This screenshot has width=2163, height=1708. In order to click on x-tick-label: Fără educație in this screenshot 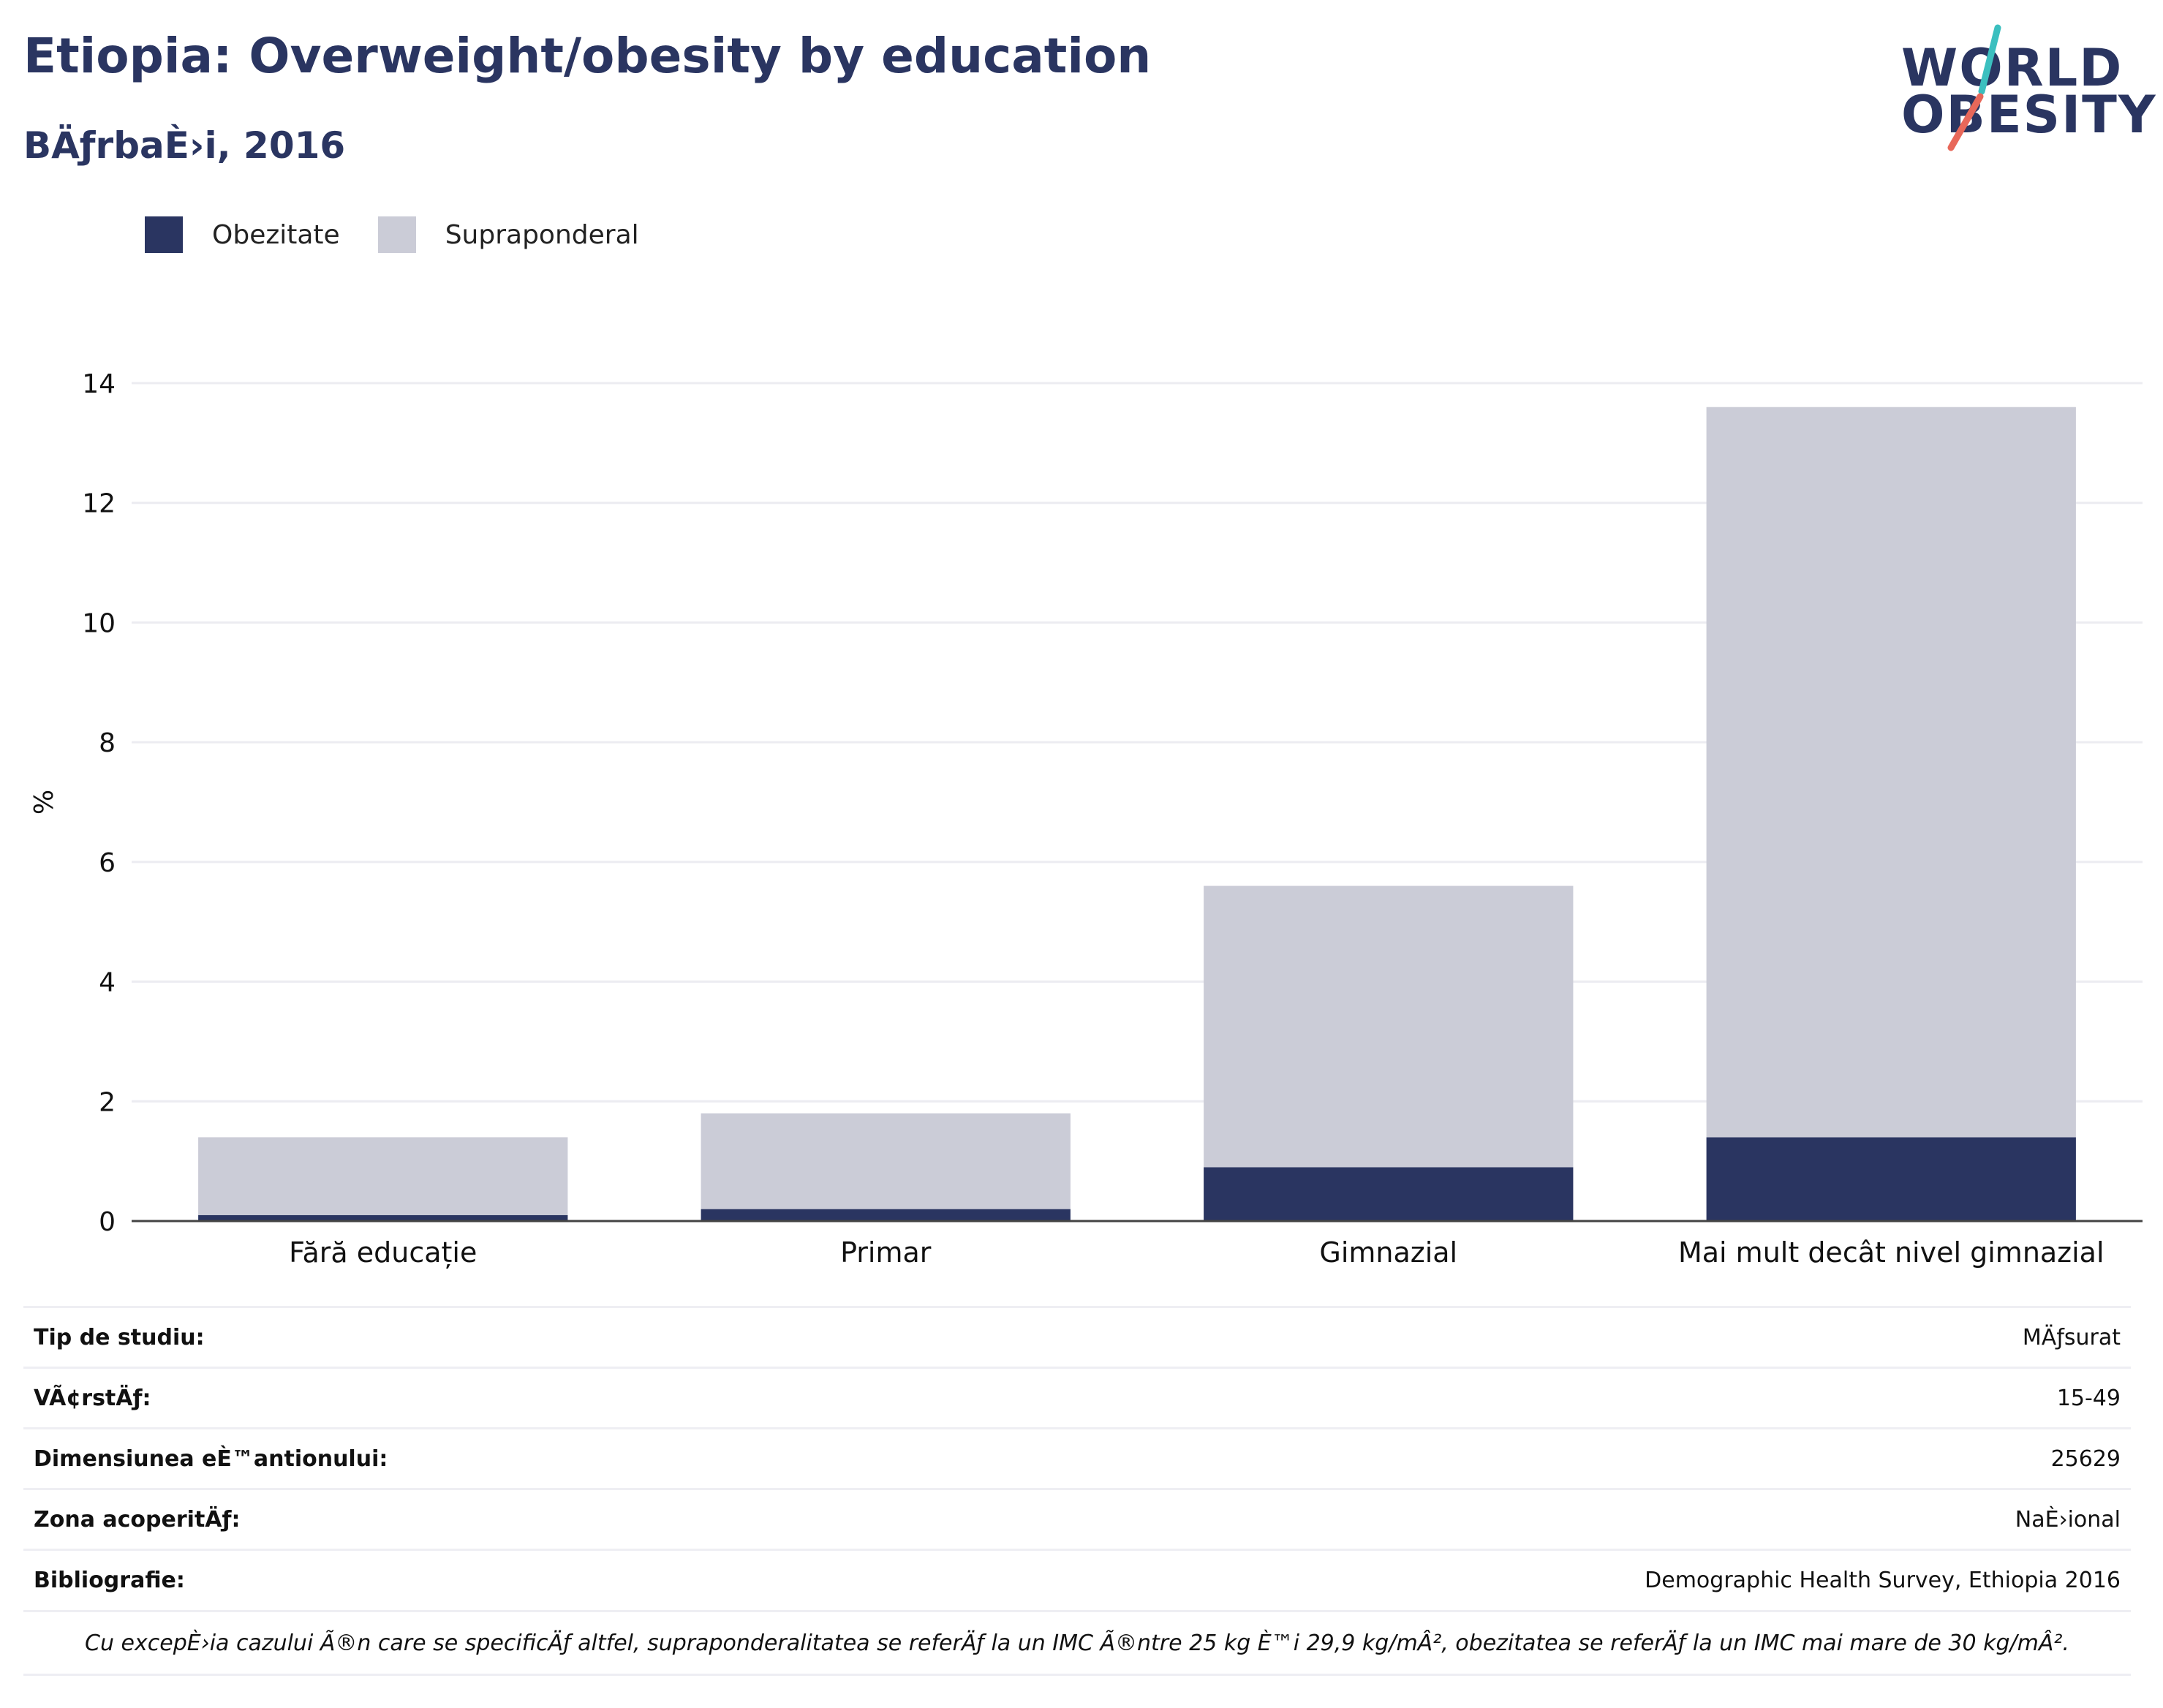, I will do `click(383, 1252)`.